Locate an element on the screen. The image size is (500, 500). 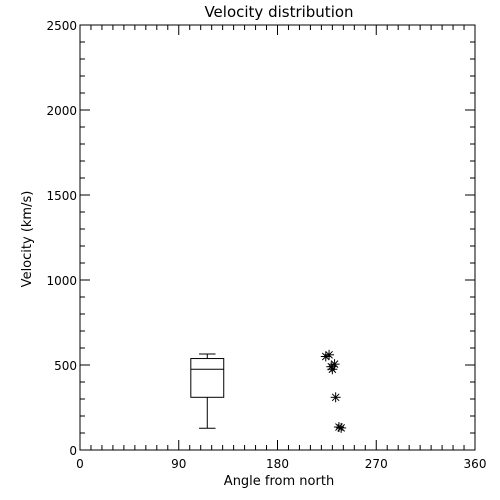
y-axis-label: Velocity (km/s) is located at coordinates (27, 239).